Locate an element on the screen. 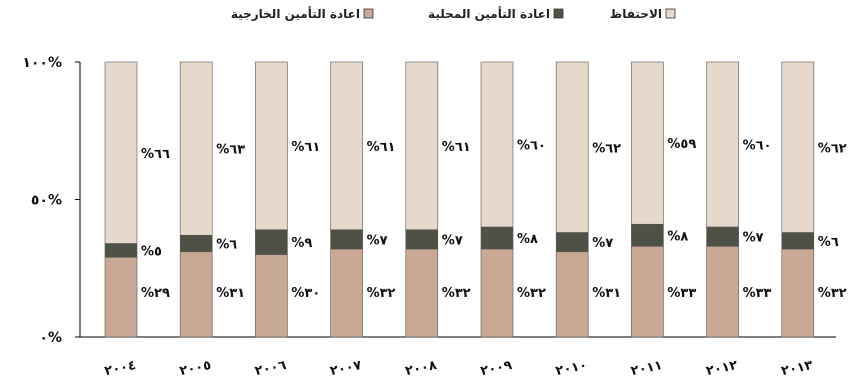  x-tick-label: ٢٠١١ is located at coordinates (647, 368).